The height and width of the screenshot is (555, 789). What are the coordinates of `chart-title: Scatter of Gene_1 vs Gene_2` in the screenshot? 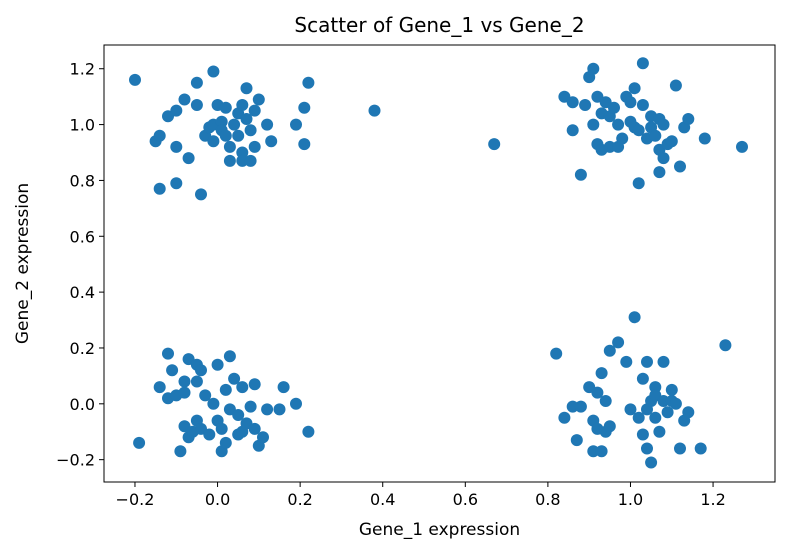 It's located at (439, 25).